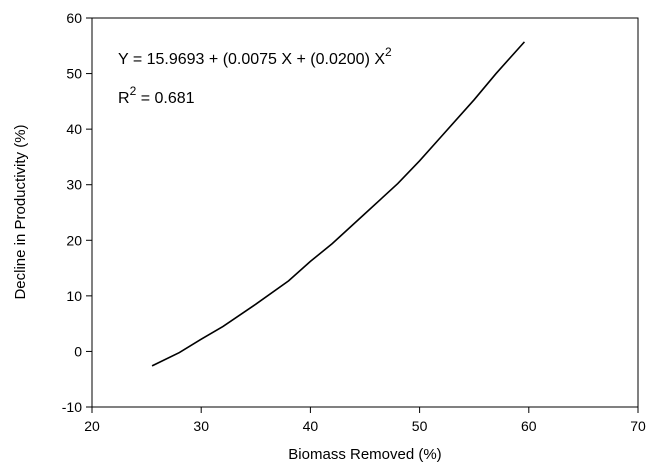 The width and height of the screenshot is (655, 466). I want to click on x-tick-label: 30, so click(201, 426).